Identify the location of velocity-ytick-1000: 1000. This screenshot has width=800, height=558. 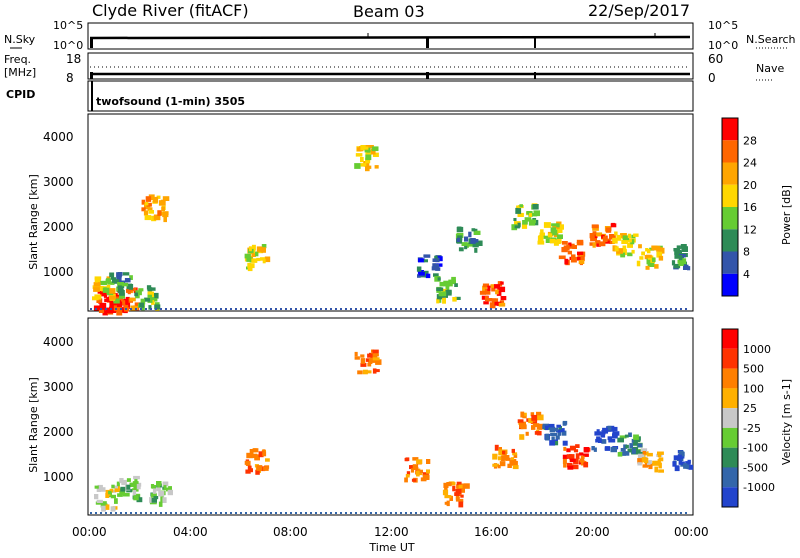
(58, 477).